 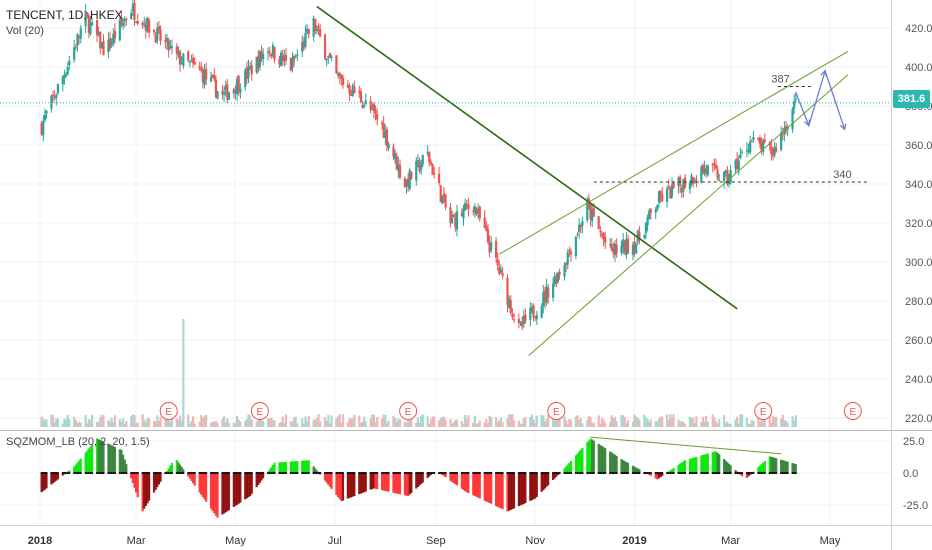 I want to click on earnings-marker, so click(x=852, y=411).